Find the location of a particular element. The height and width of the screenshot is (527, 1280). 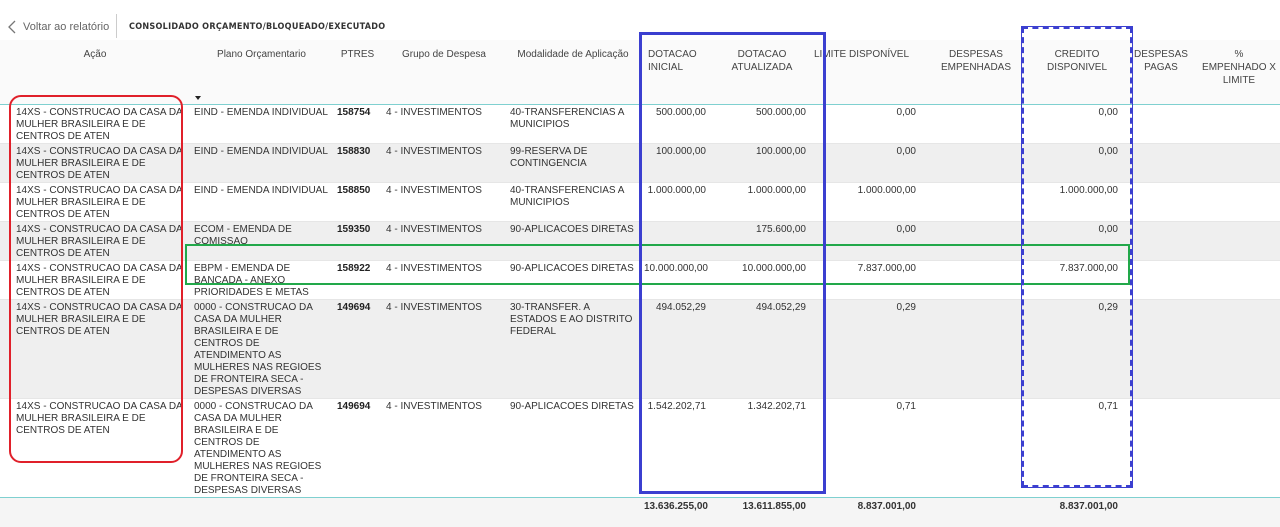

total-pct is located at coordinates (1239, 512).